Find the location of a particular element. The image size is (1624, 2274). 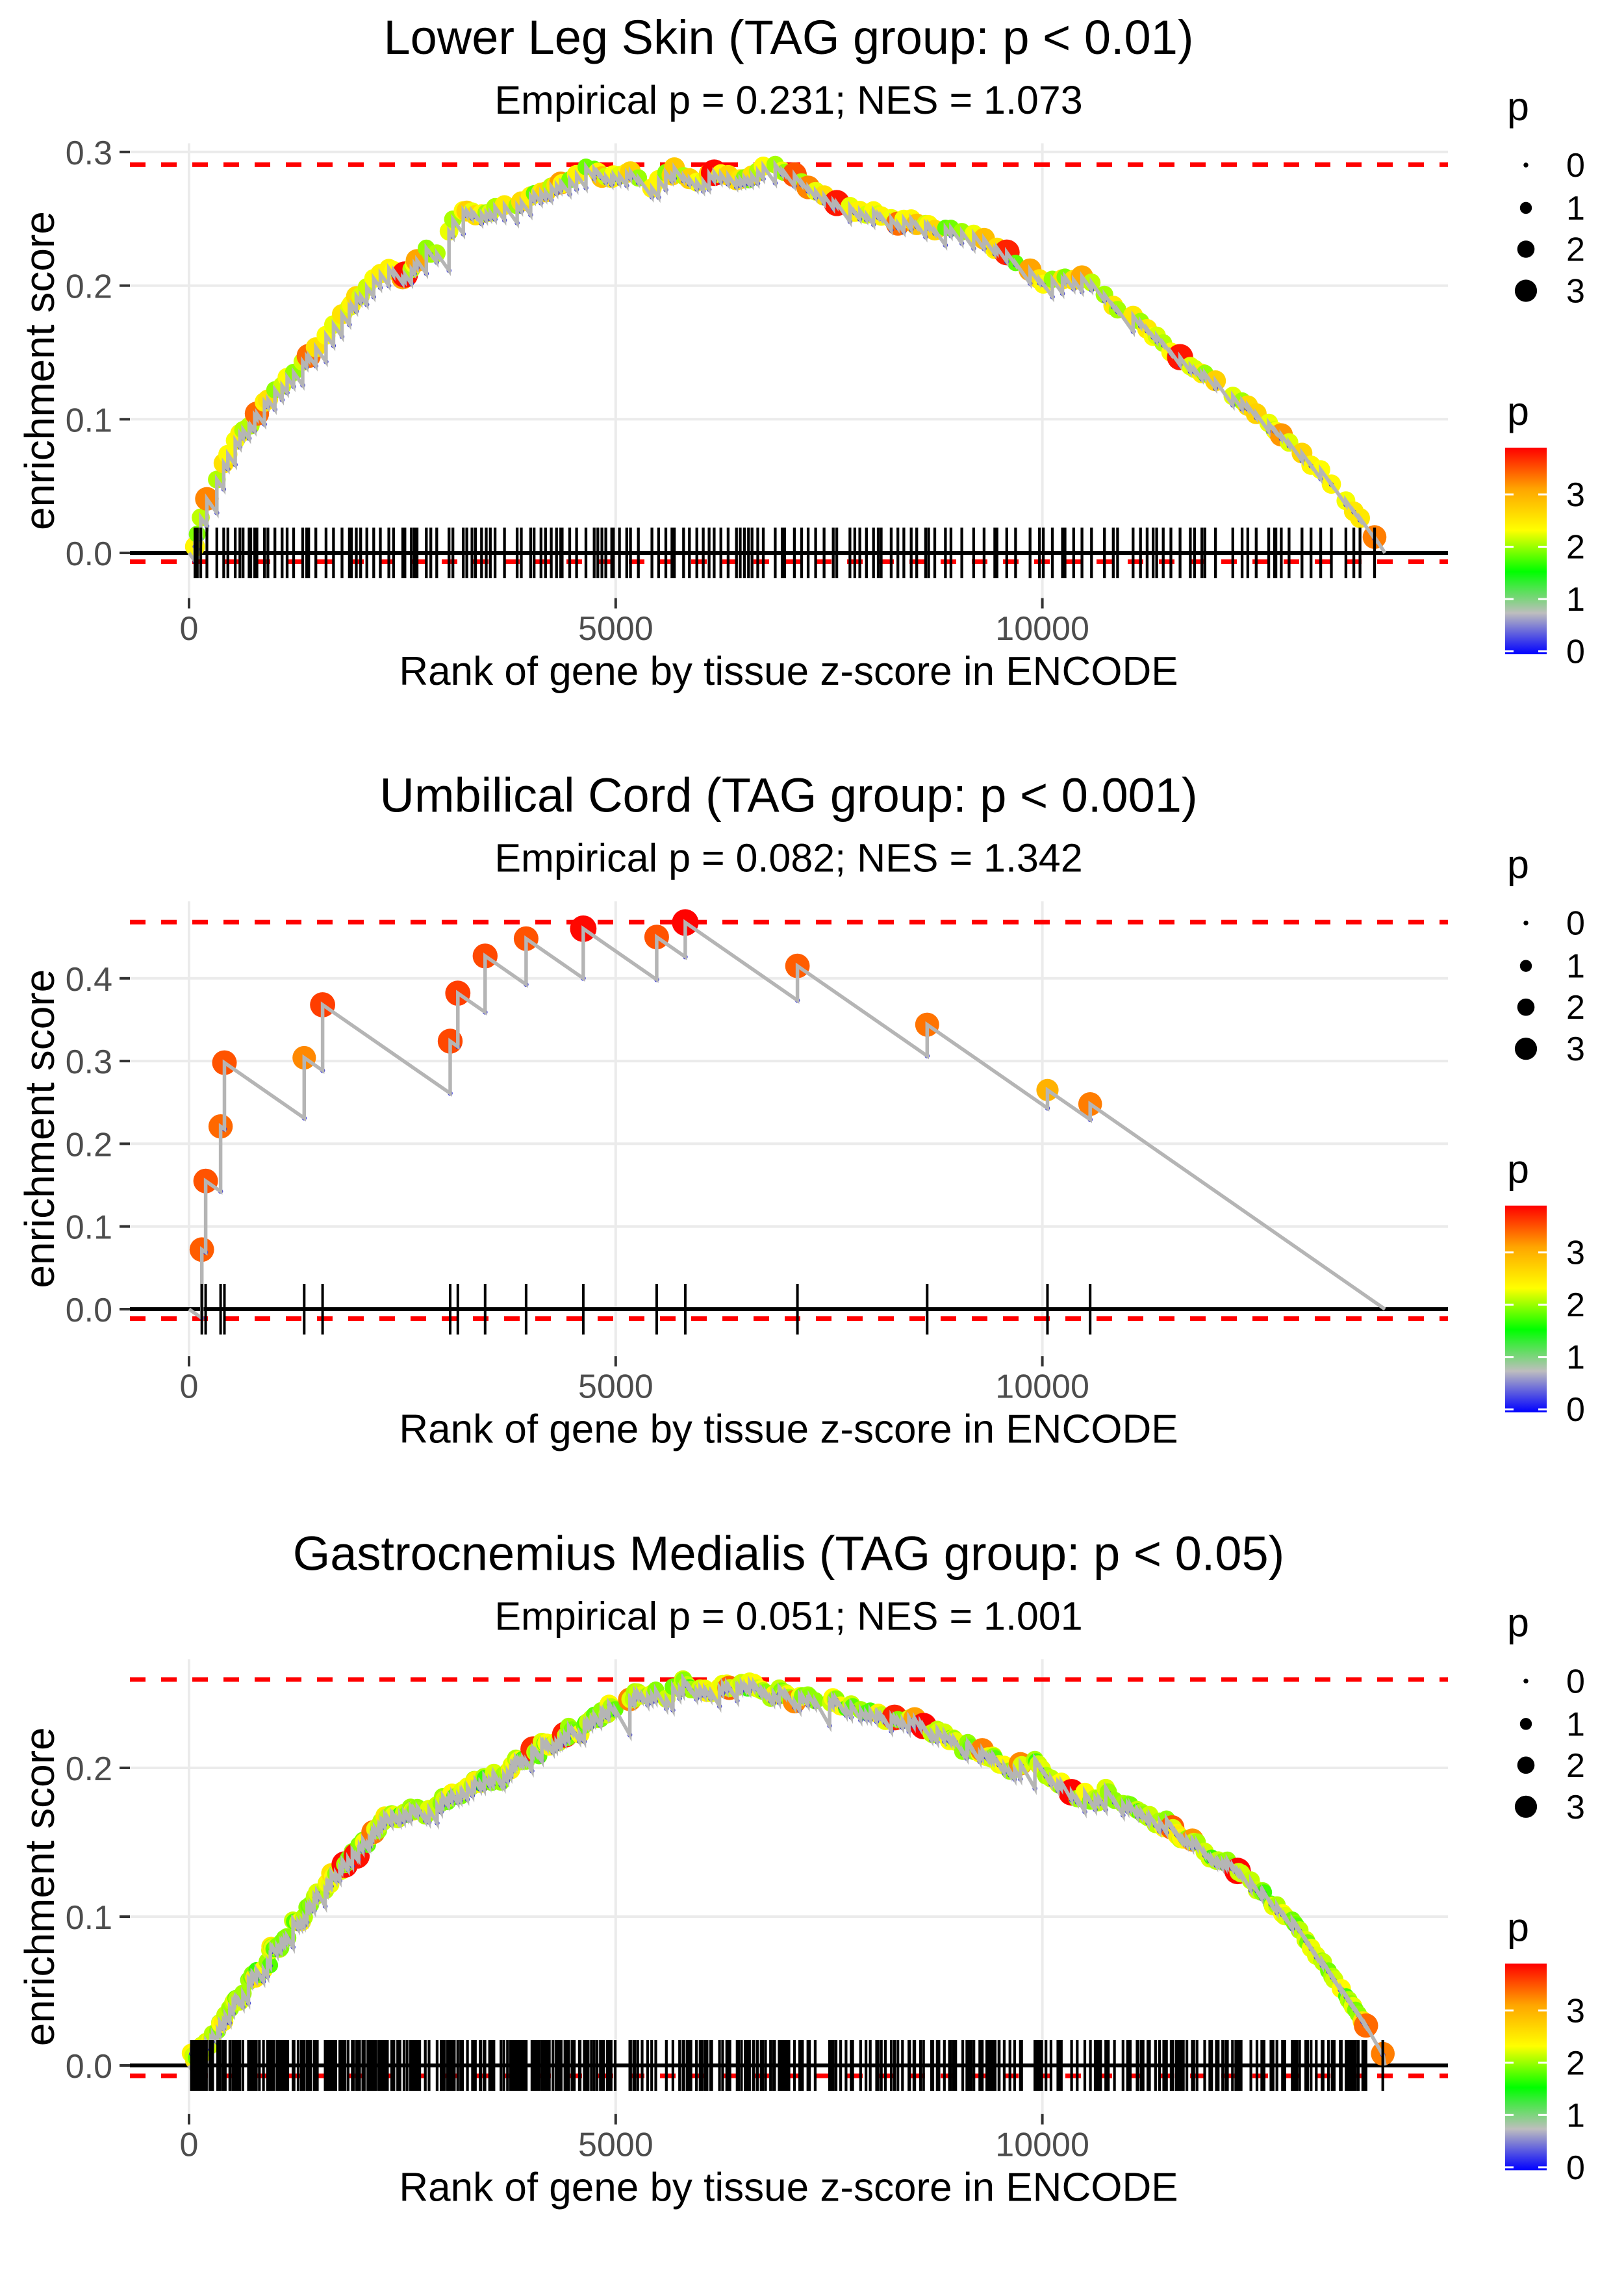

svg-text: 0.4 is located at coordinates (89, 980).